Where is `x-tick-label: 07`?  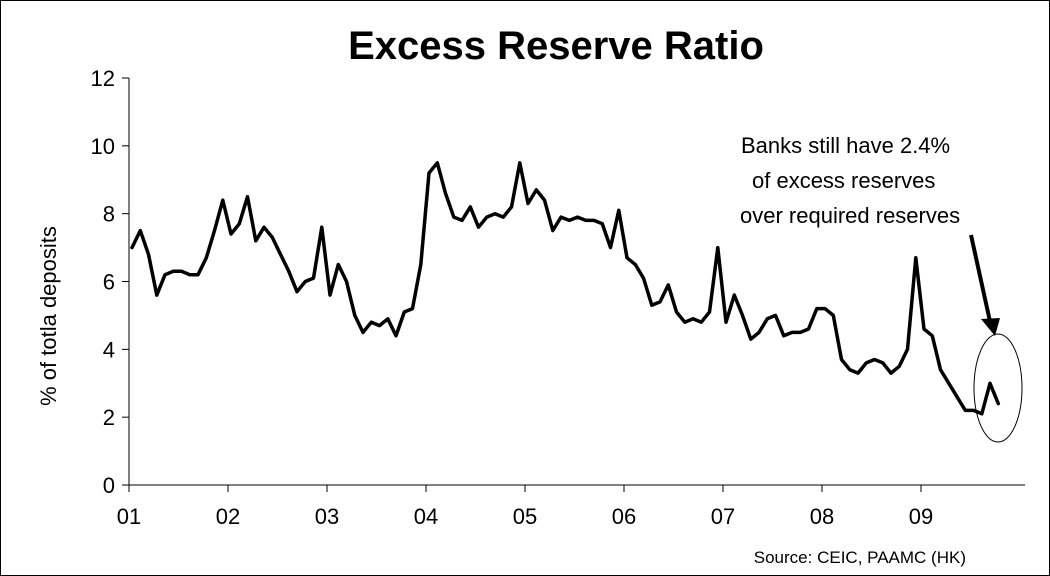
x-tick-label: 07 is located at coordinates (723, 516).